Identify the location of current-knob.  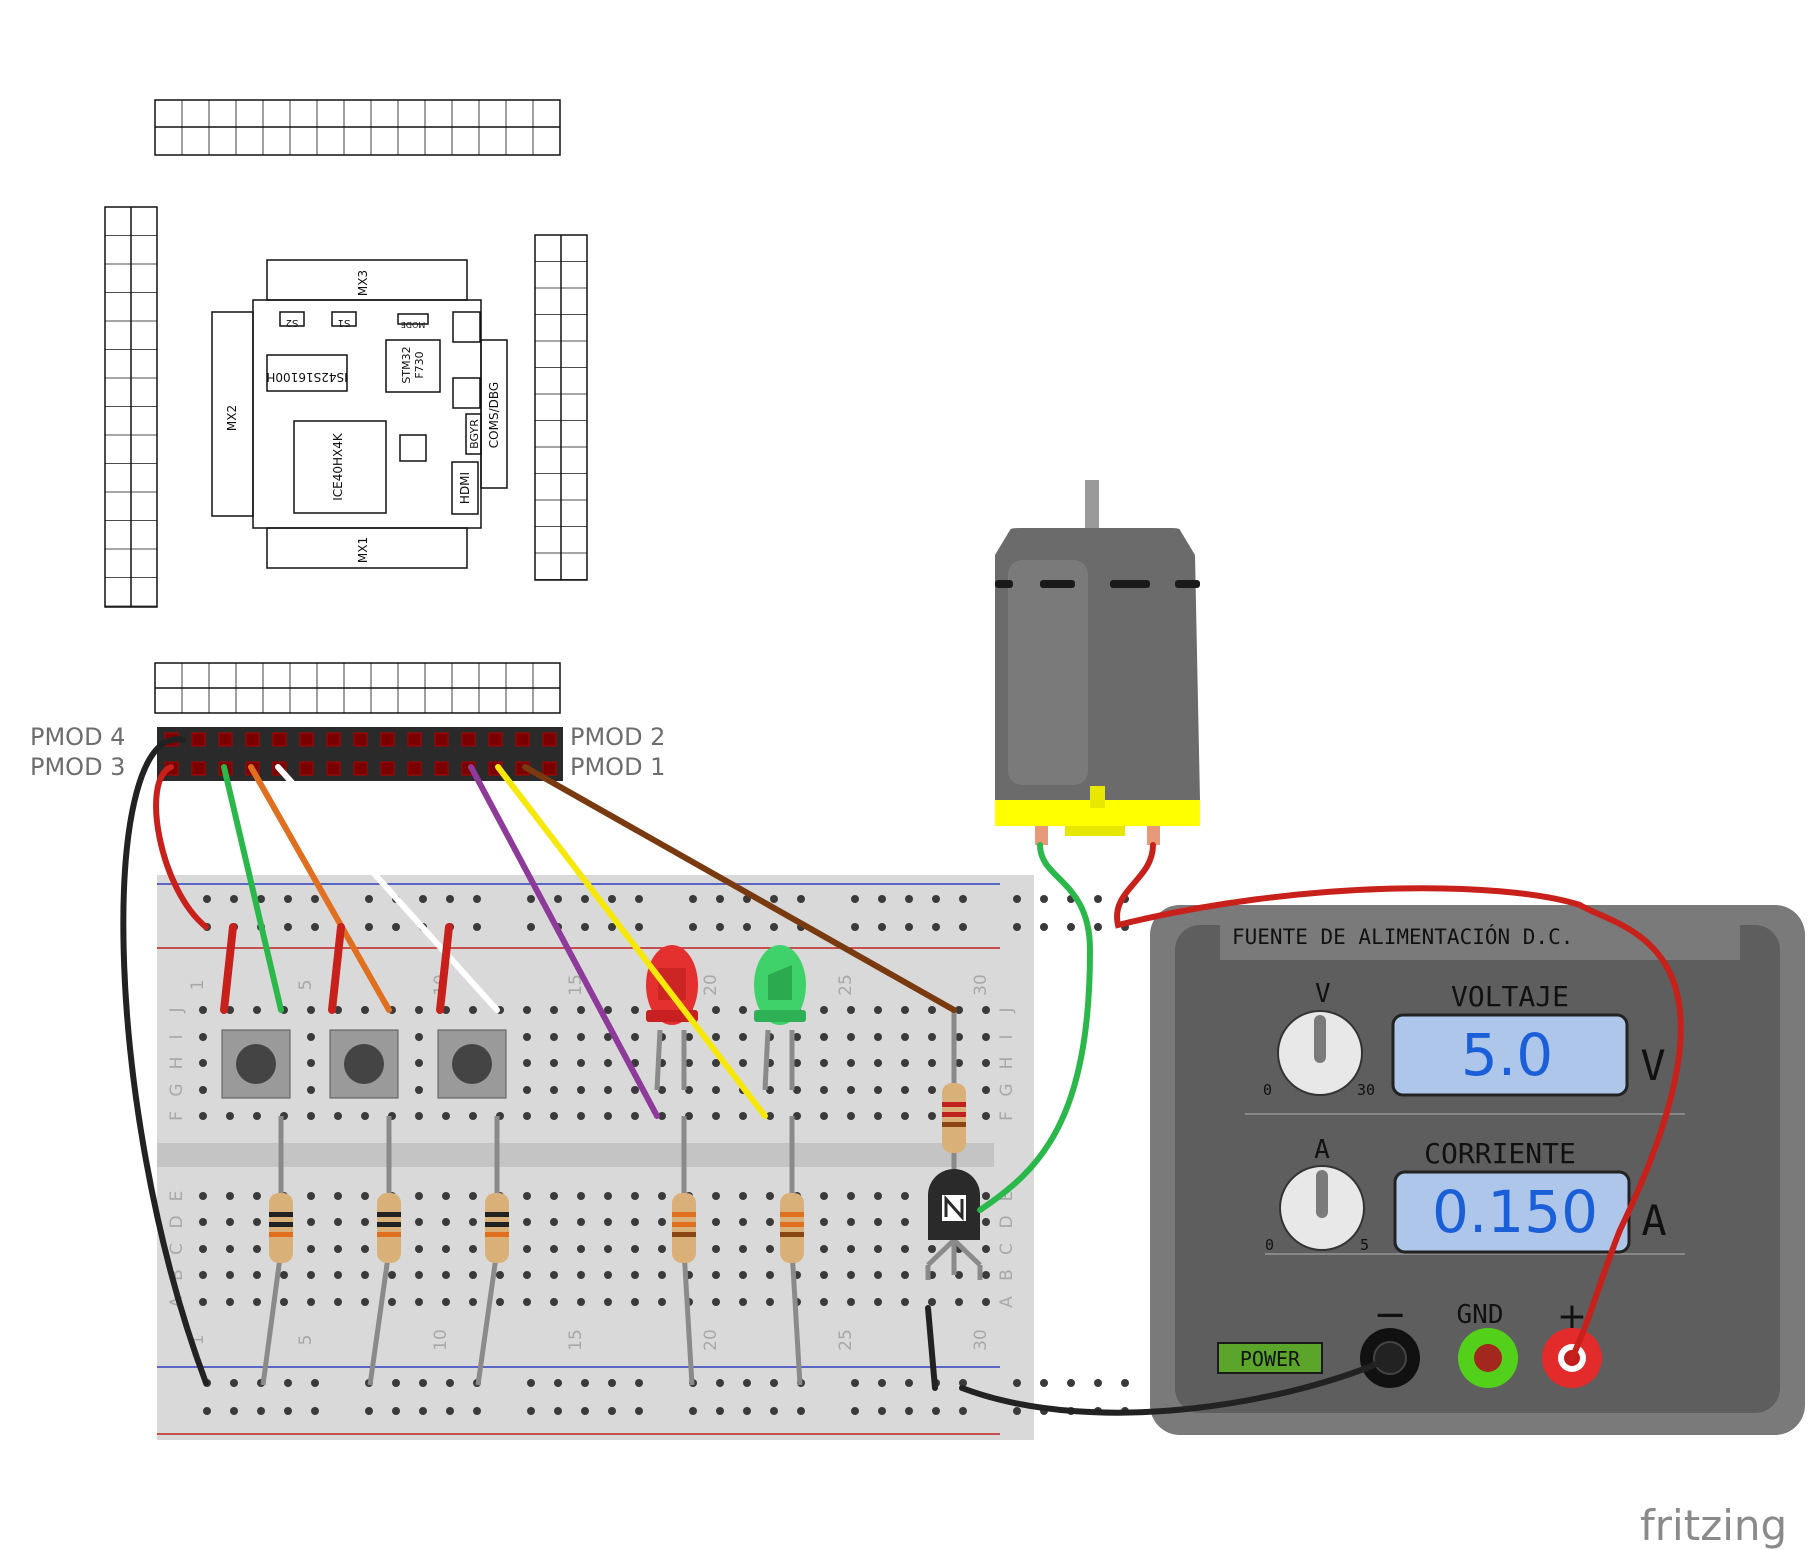
(1322, 1208).